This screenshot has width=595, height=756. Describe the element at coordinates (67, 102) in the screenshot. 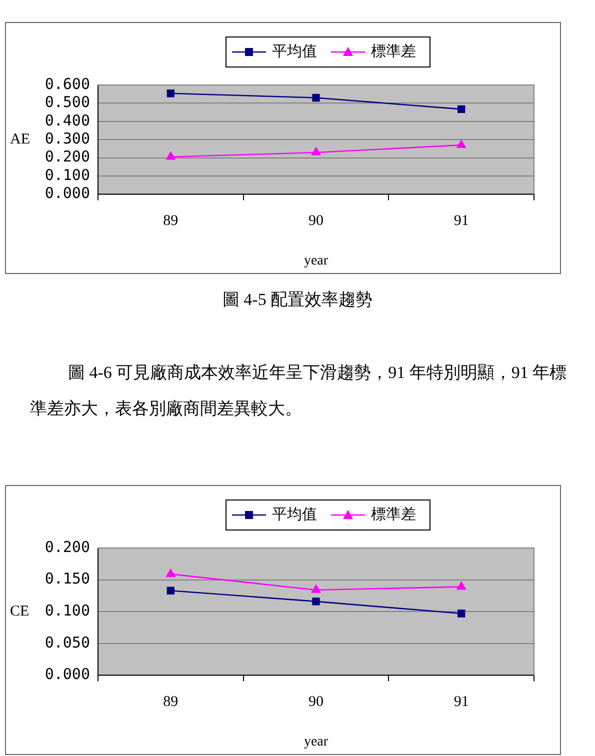

I see `y-tick-label: 0.500` at that location.